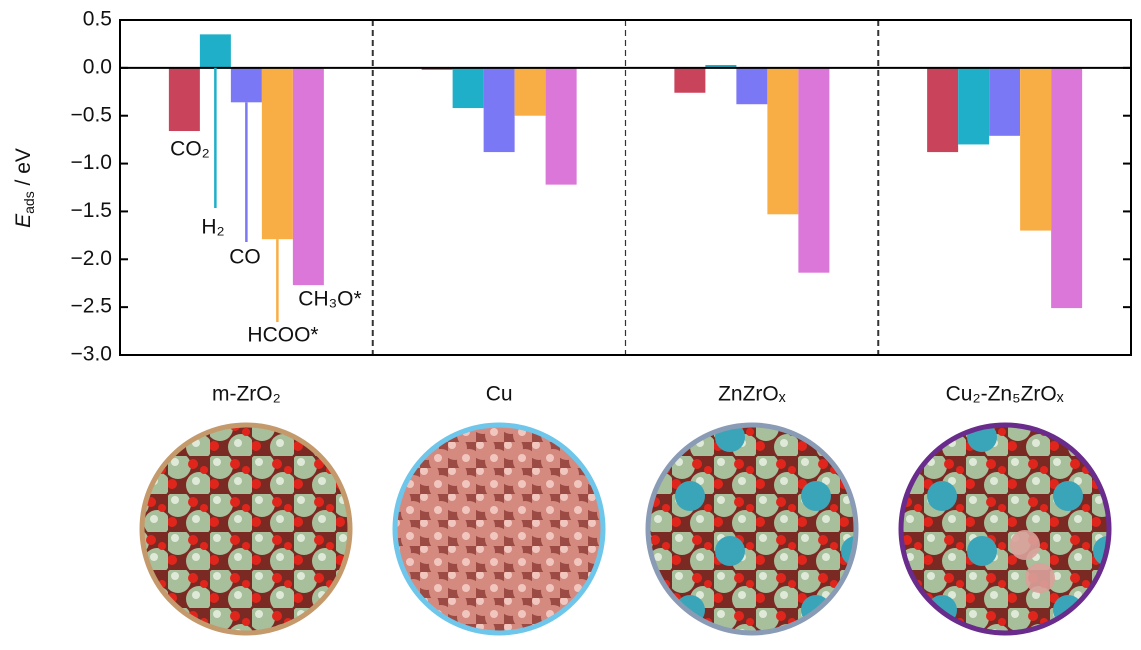  What do you see at coordinates (91, 258) in the screenshot?
I see `y-tick-label: −2.0` at bounding box center [91, 258].